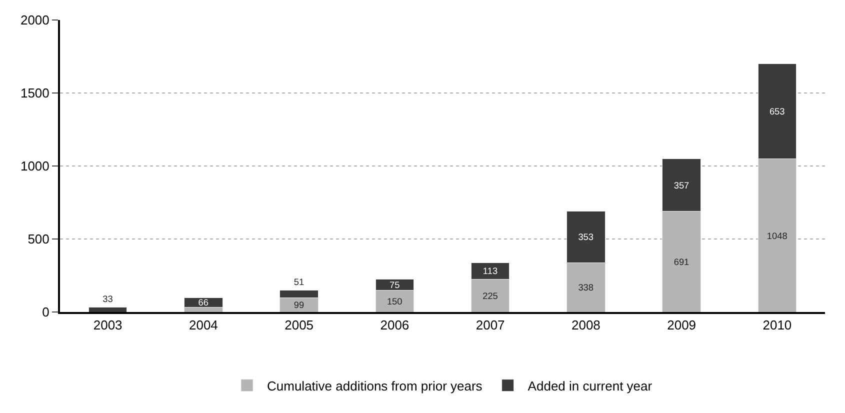 The height and width of the screenshot is (413, 845). Describe the element at coordinates (46, 312) in the screenshot. I see `y-tick-label: 0` at that location.